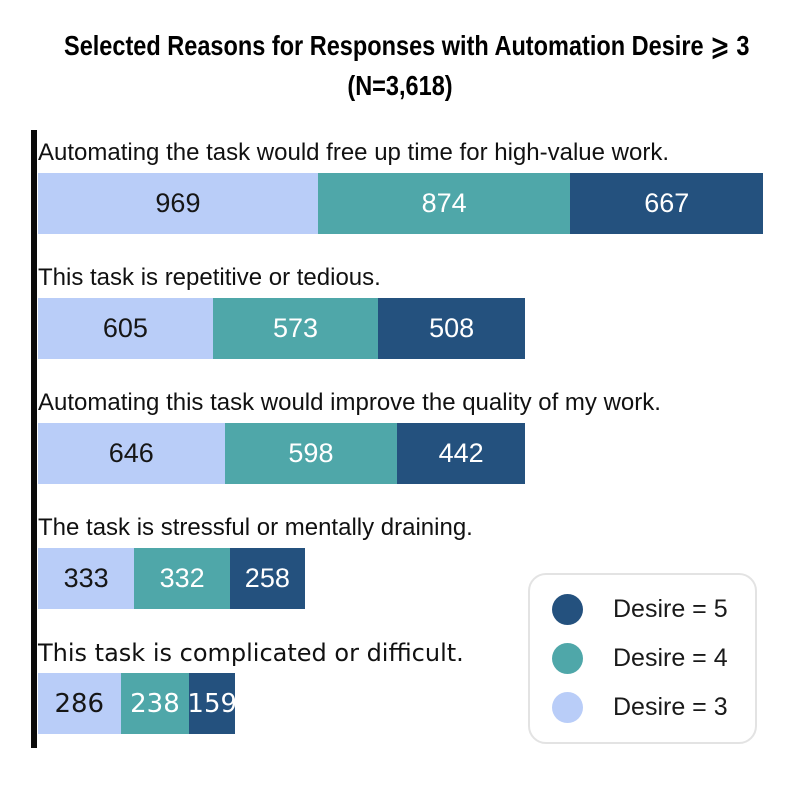 The width and height of the screenshot is (800, 800). I want to click on bar-segment-desire-5: 508, so click(451, 328).